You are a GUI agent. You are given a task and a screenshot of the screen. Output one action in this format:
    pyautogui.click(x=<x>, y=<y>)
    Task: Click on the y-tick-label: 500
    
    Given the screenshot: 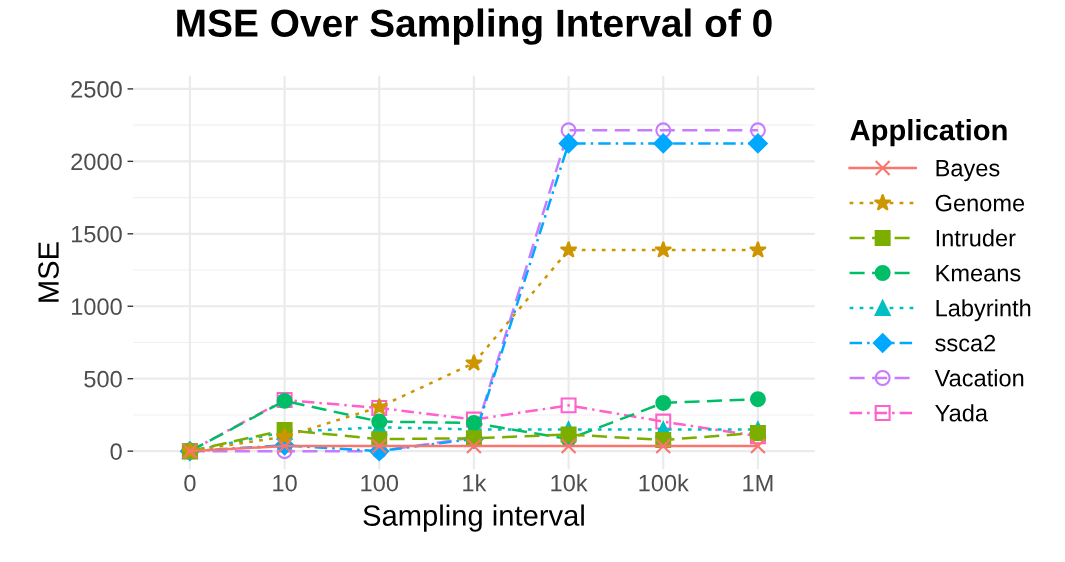 What is the action you would take?
    pyautogui.click(x=103, y=379)
    